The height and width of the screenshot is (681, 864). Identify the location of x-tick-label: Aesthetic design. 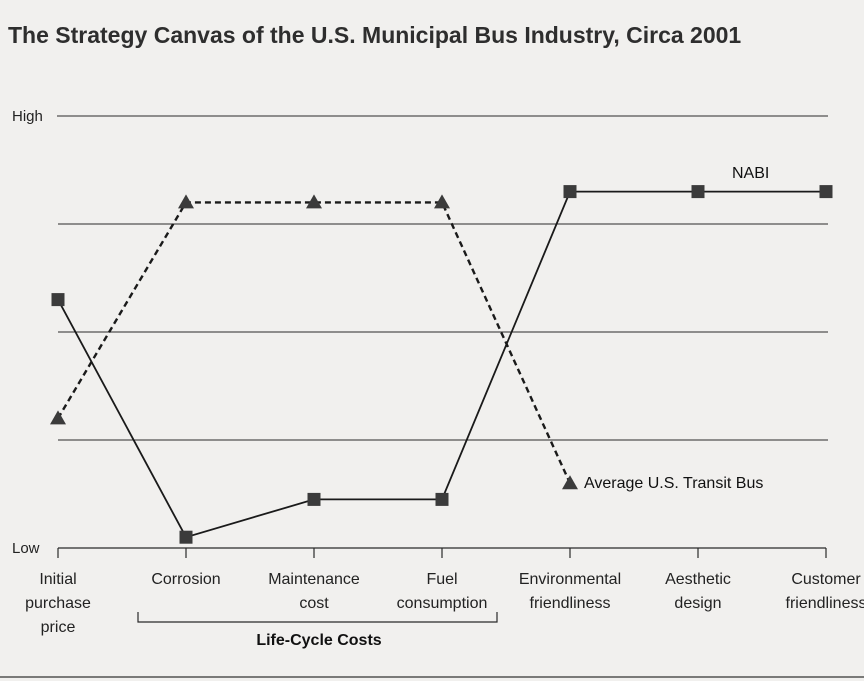
(698, 591).